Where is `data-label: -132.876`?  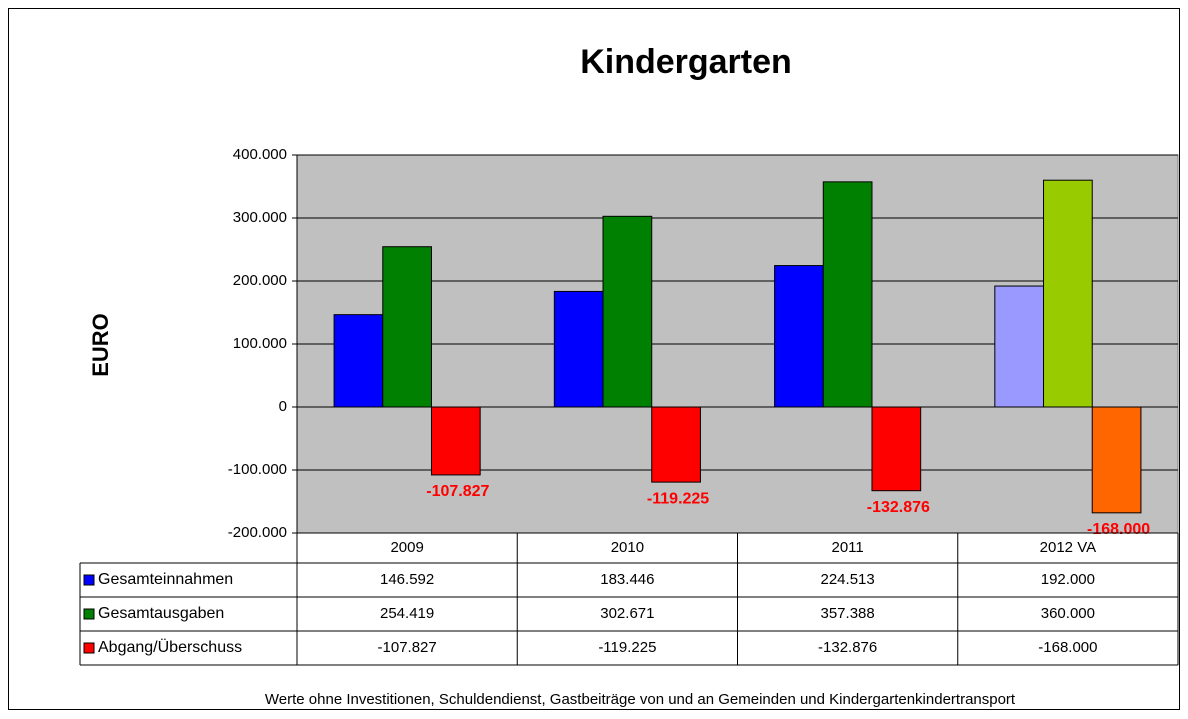
data-label: -132.876 is located at coordinates (898, 507).